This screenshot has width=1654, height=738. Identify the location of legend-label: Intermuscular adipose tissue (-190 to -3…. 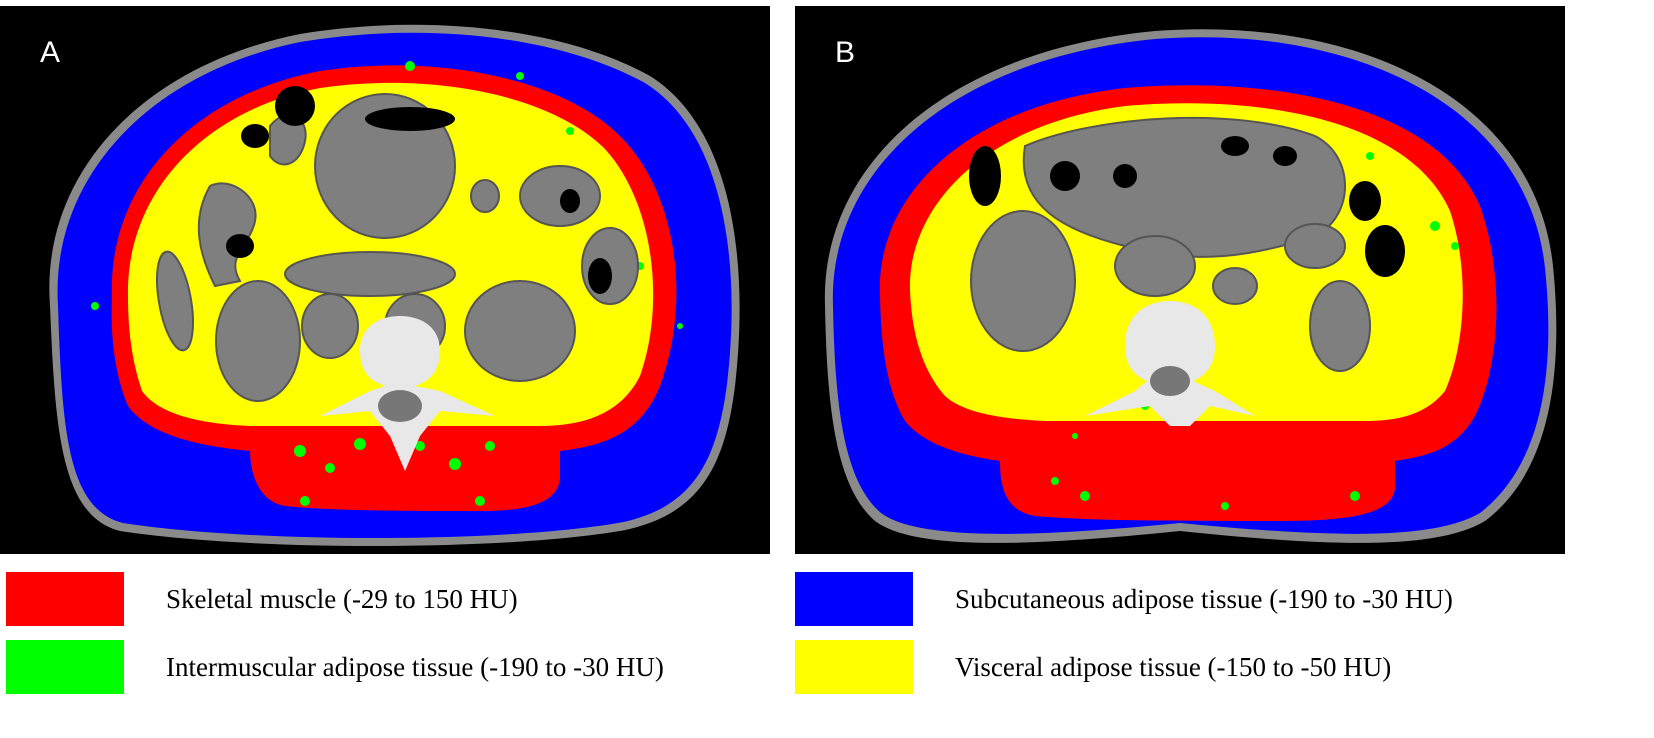
(415, 667).